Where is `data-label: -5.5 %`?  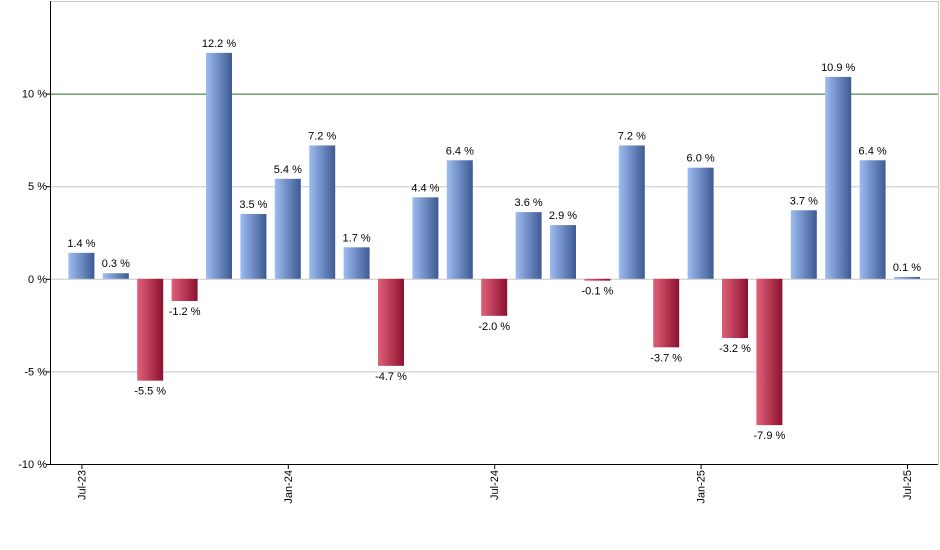
data-label: -5.5 % is located at coordinates (150, 392).